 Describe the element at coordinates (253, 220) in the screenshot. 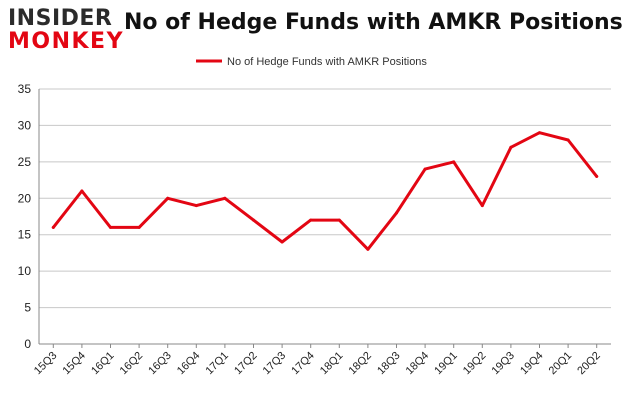

I see `data-point-17Q2` at that location.